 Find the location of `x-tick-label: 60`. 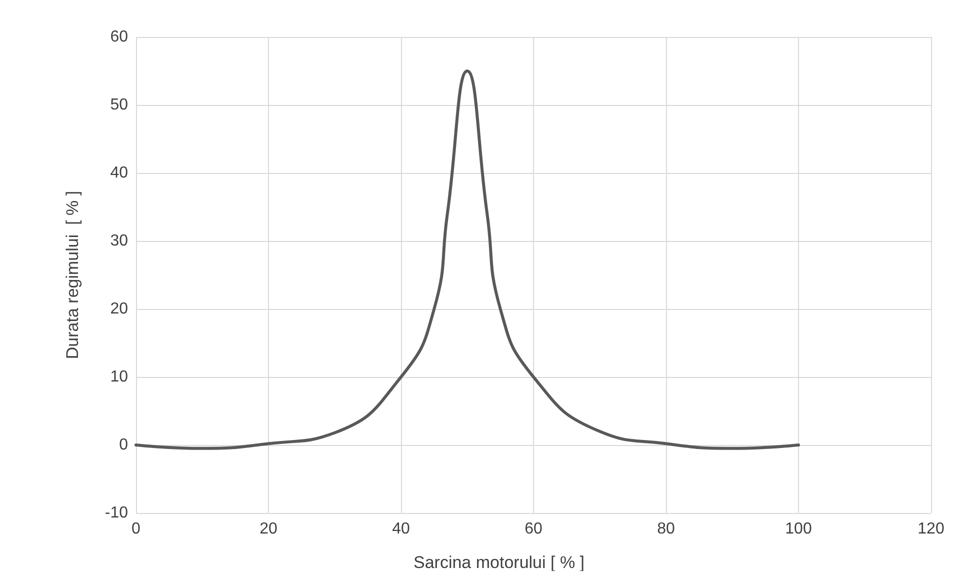

x-tick-label: 60 is located at coordinates (533, 529).